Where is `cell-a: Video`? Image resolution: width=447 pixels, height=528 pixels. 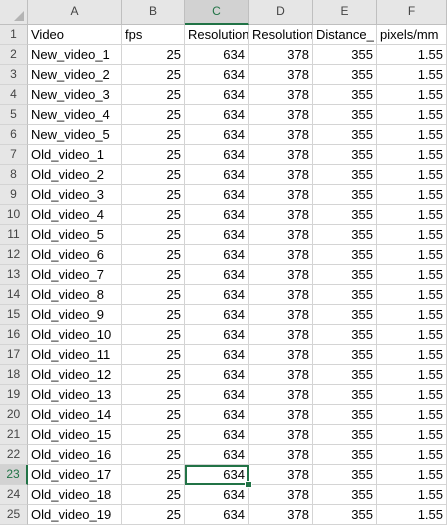 cell-a: Video is located at coordinates (75, 35).